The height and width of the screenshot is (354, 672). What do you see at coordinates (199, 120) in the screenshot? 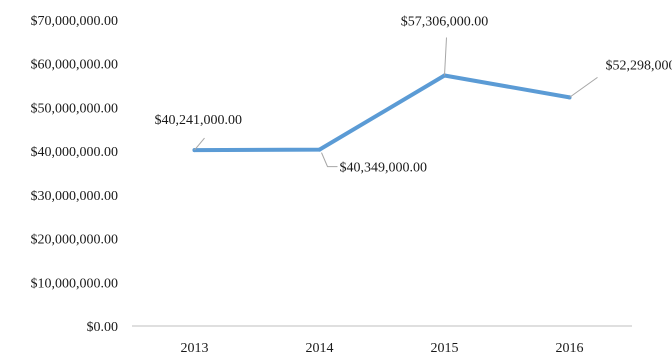
I see `data-label: $40,241,000.00` at bounding box center [199, 120].